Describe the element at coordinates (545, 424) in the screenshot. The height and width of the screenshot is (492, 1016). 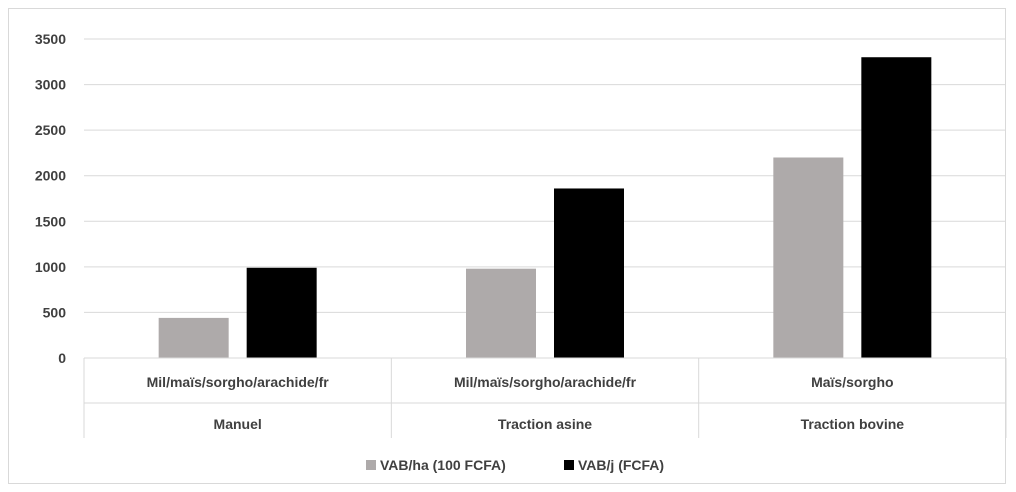
I see `x-group-label-2: Traction asine` at that location.